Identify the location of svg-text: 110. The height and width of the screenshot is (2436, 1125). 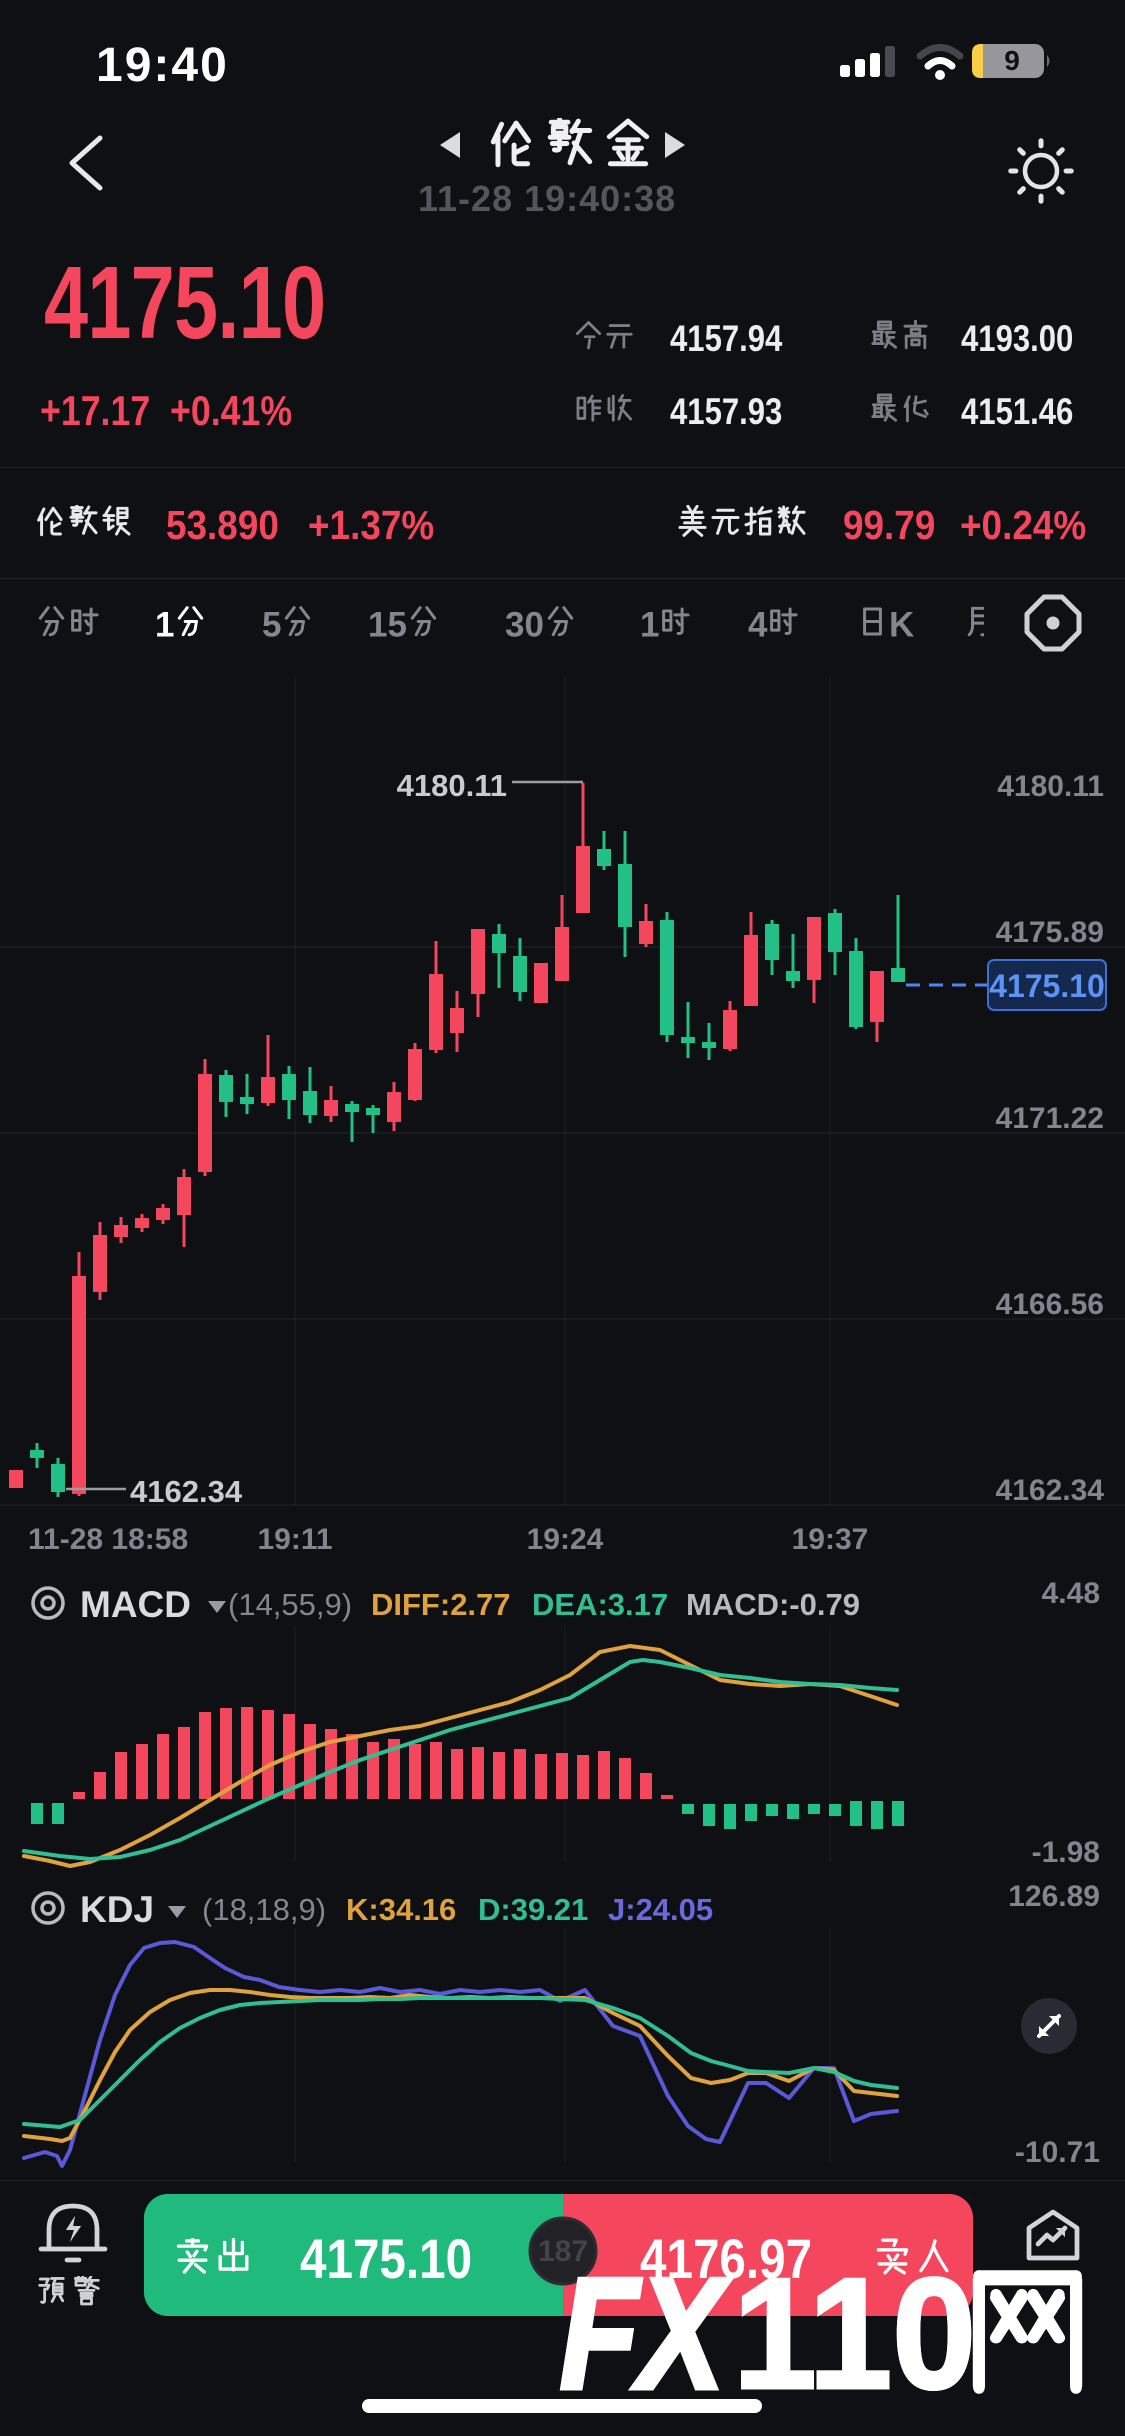
(854, 2334).